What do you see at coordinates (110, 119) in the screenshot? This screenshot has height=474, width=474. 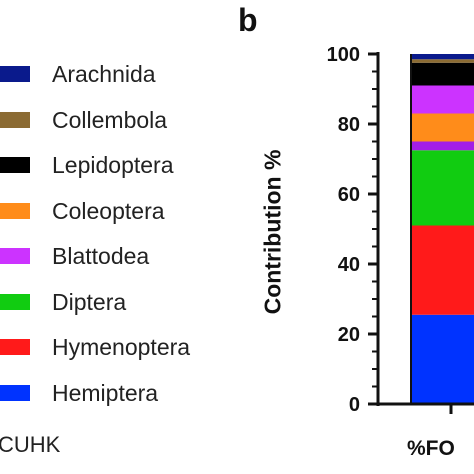 I see `legend-label: Collembola` at bounding box center [110, 119].